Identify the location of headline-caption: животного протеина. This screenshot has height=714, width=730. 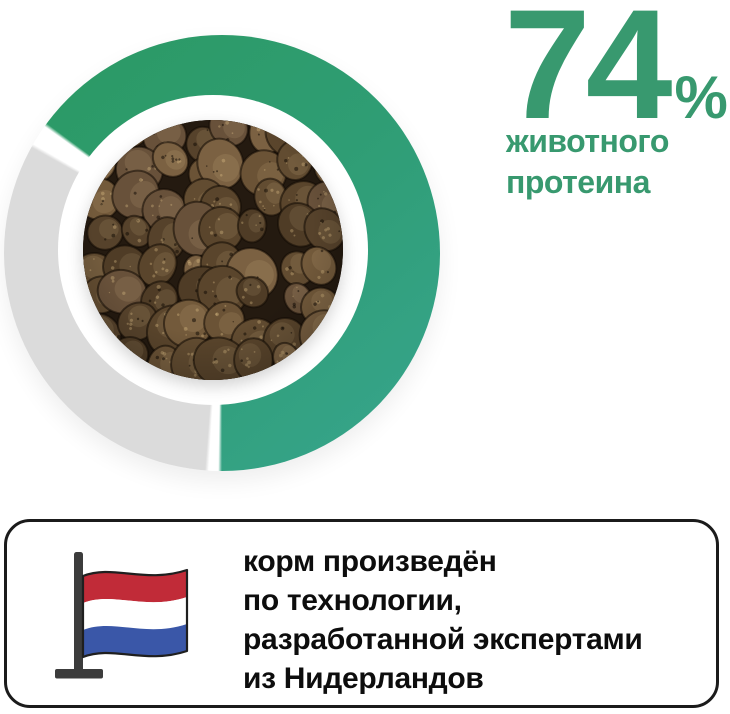
(587, 161).